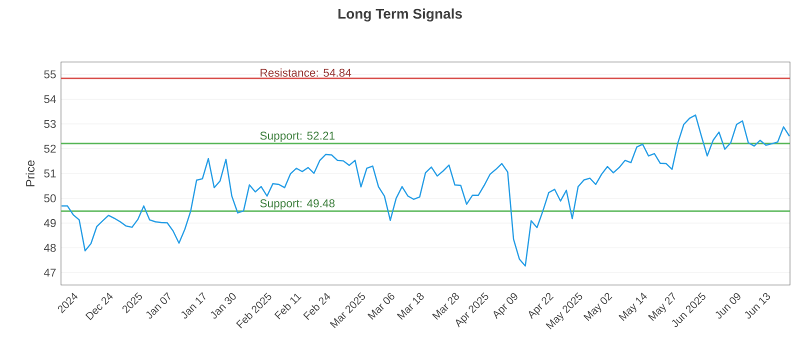 This screenshot has width=800, height=350. Describe the element at coordinates (99, 306) in the screenshot. I see `x-tick-label: Dec 24` at that location.